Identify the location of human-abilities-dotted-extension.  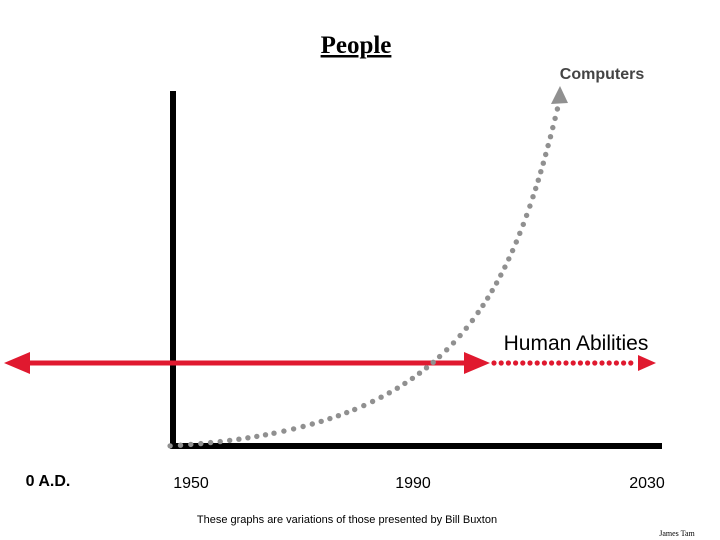
(562, 363).